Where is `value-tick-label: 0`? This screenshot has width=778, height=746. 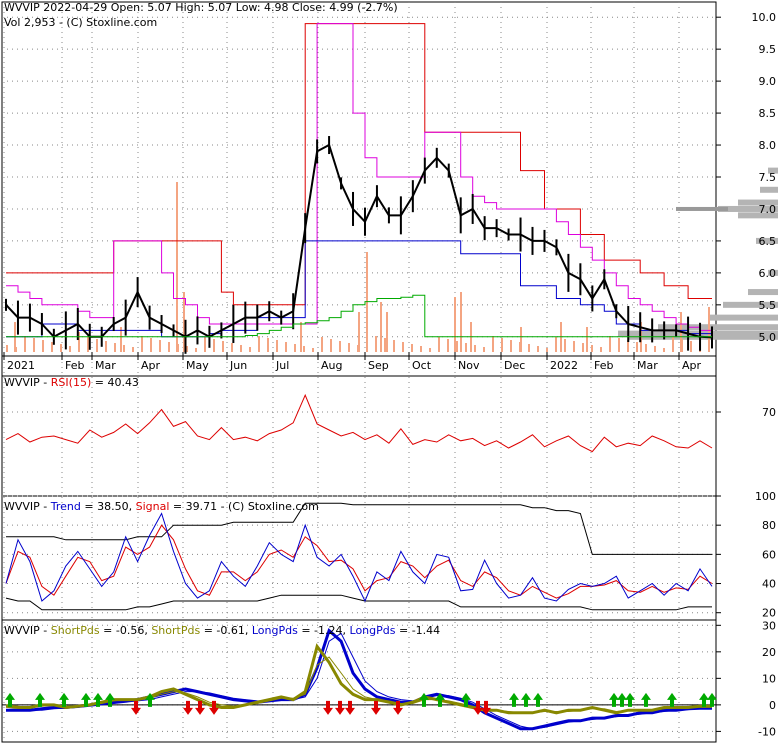
value-tick-label: 0 is located at coordinates (772, 705).